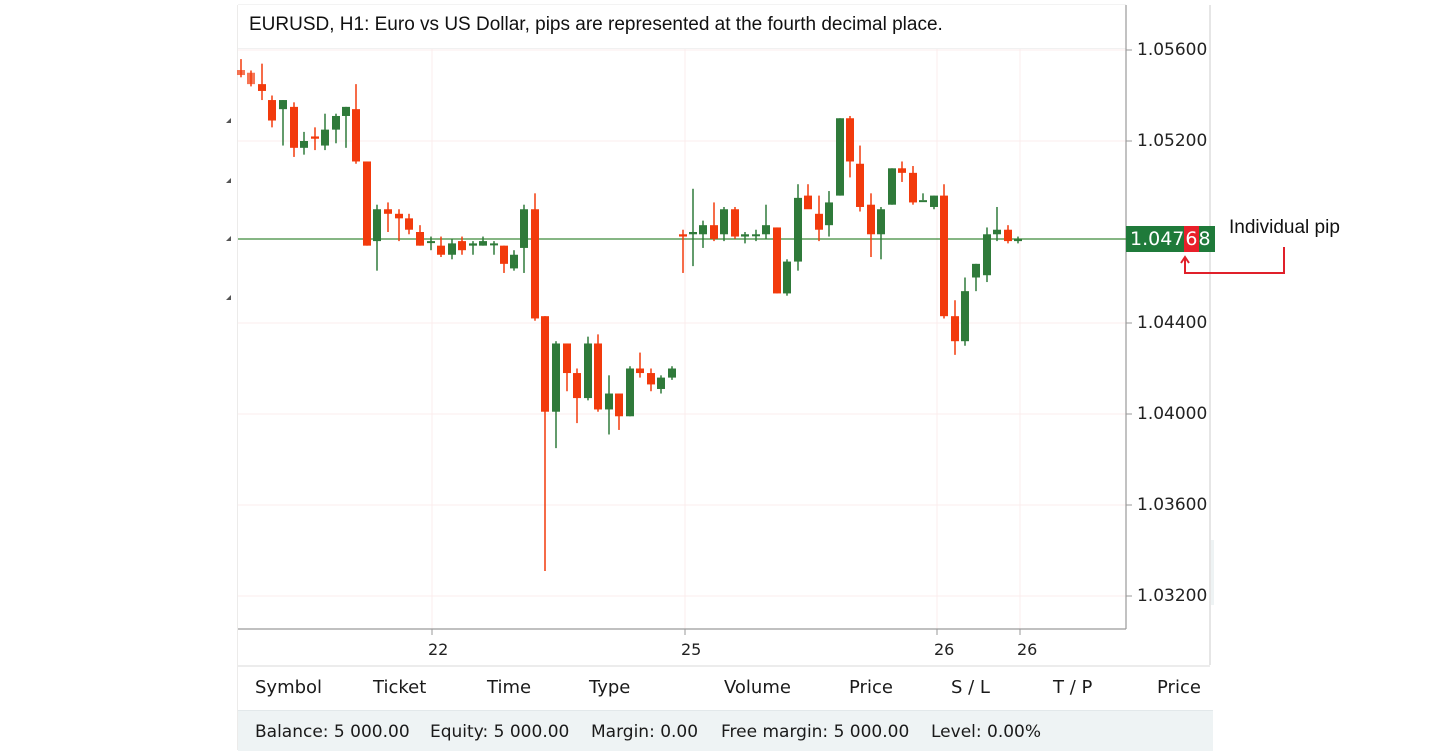 The image size is (1440, 751). I want to click on chart-right-border, so click(1210, 335).